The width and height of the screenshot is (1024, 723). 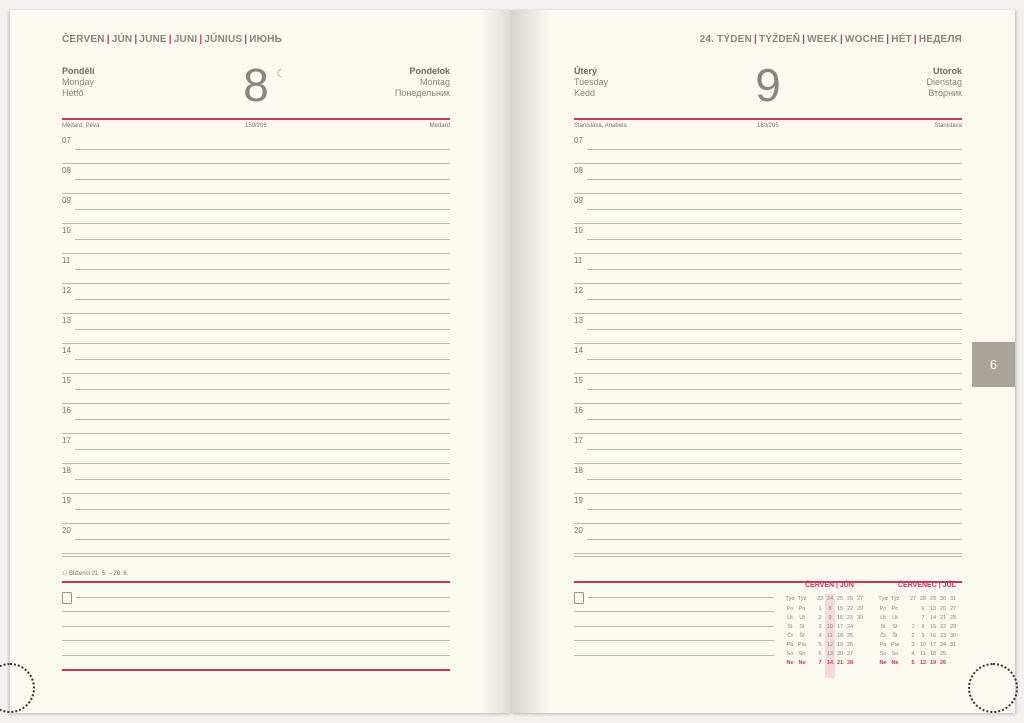 What do you see at coordinates (860, 618) in the screenshot?
I see `calendar-day: 30` at bounding box center [860, 618].